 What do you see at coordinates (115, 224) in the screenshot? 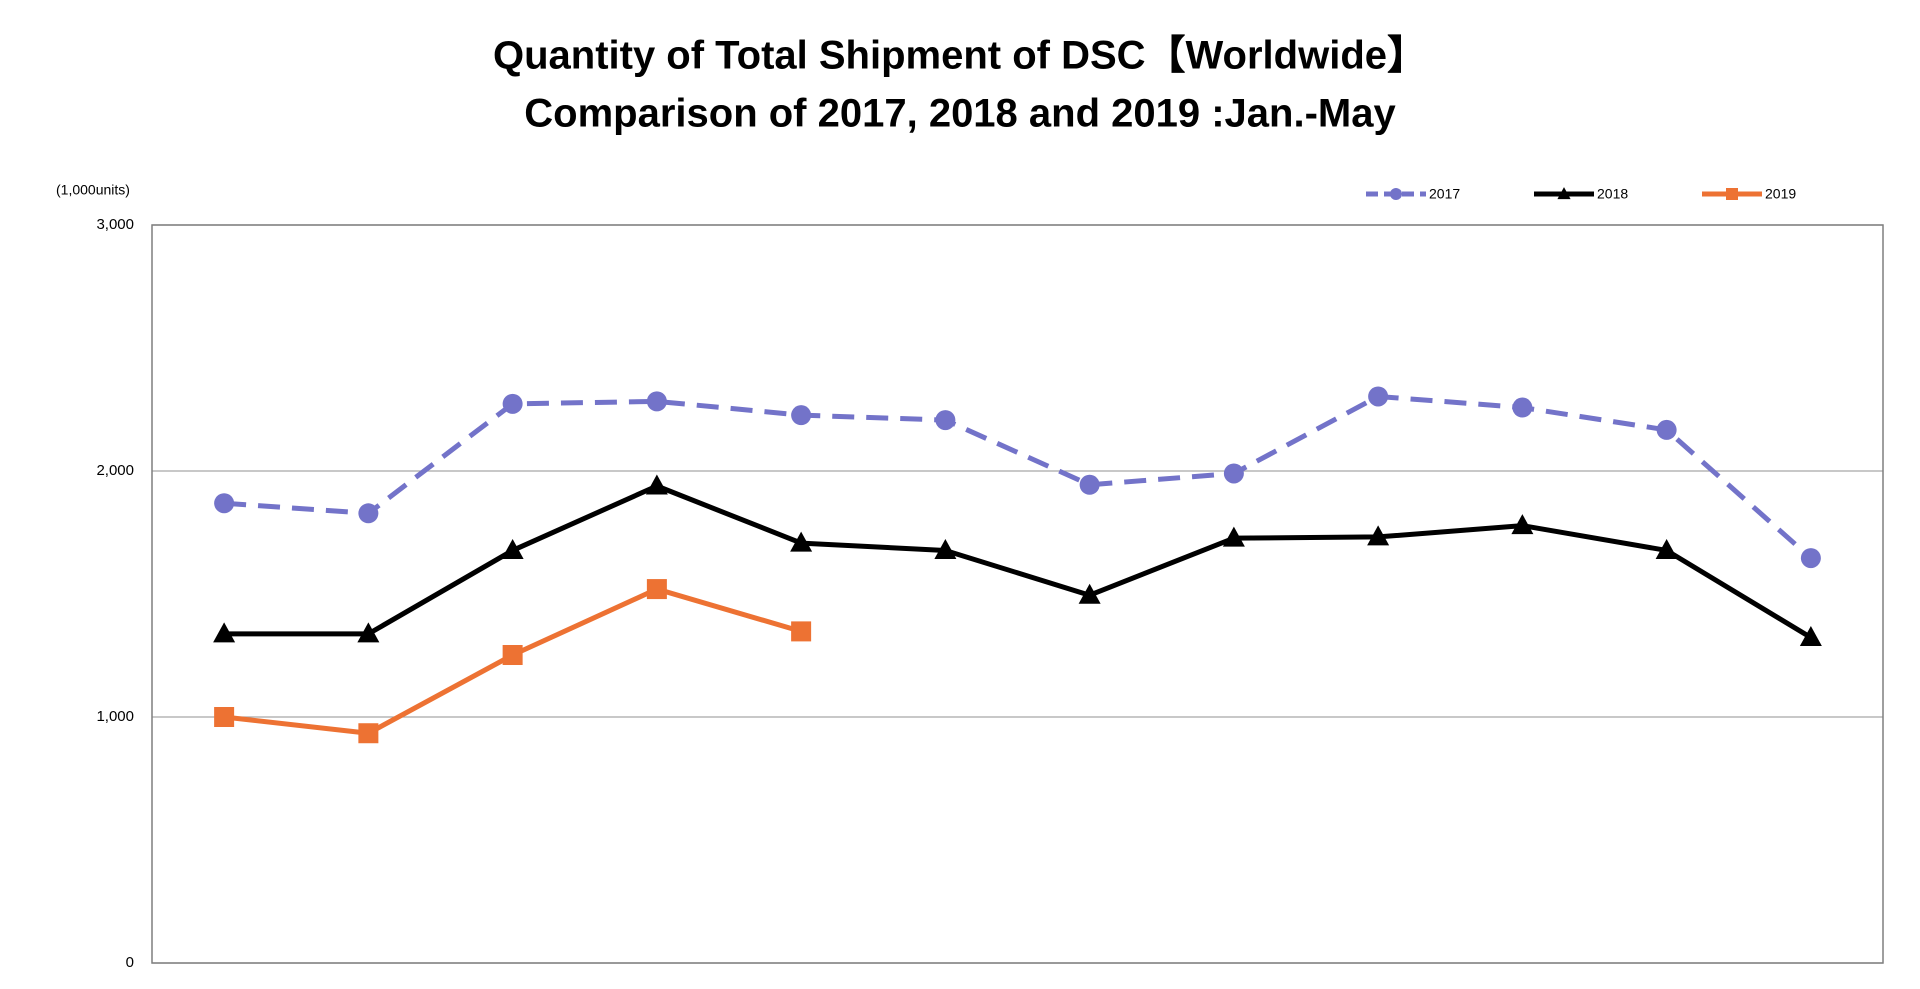
I see `y-tick-label: 3,000` at bounding box center [115, 224].